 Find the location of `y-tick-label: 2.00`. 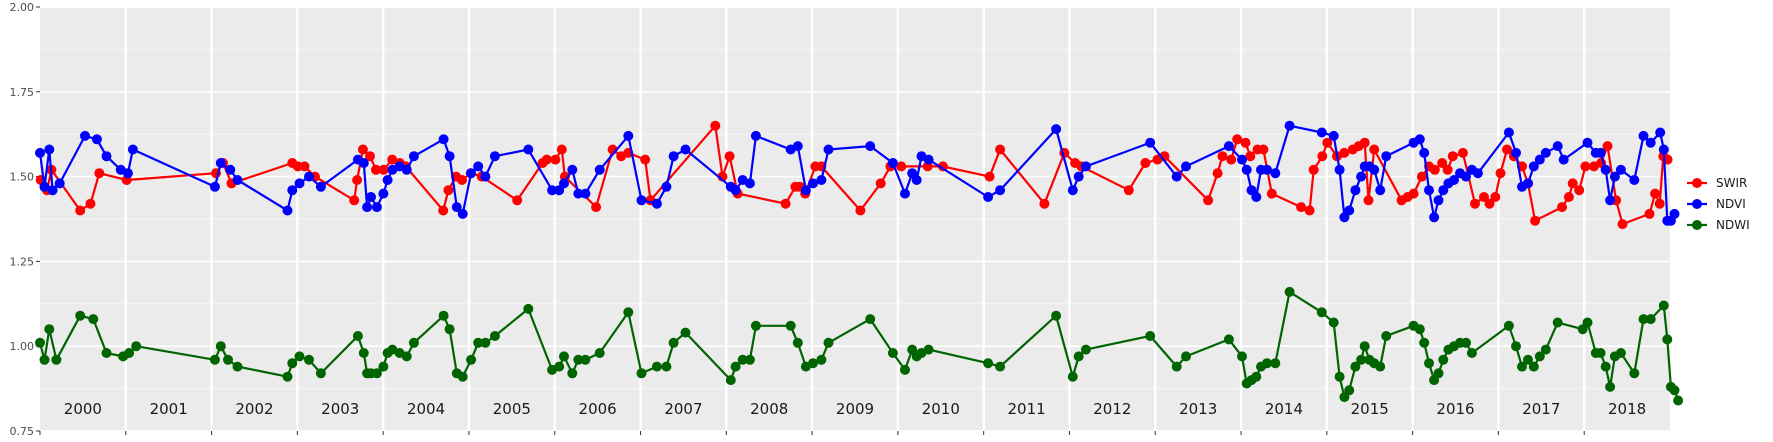

y-tick-label: 2.00 is located at coordinates (22, 7).